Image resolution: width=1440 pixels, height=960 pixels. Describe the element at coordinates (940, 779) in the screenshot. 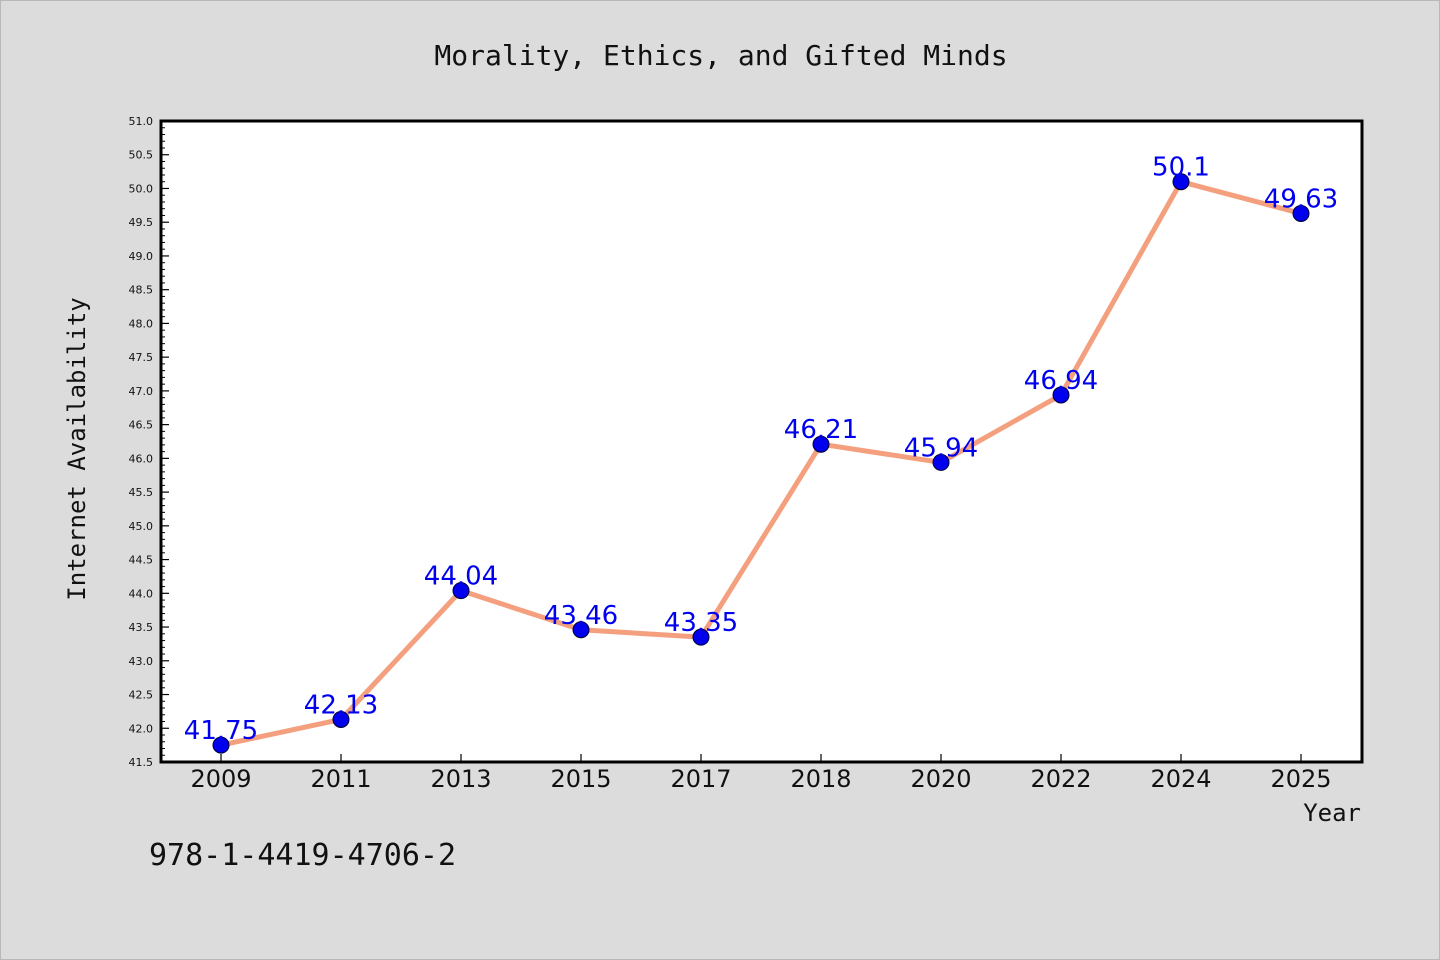

I see `x-tick-label: 2020` at that location.